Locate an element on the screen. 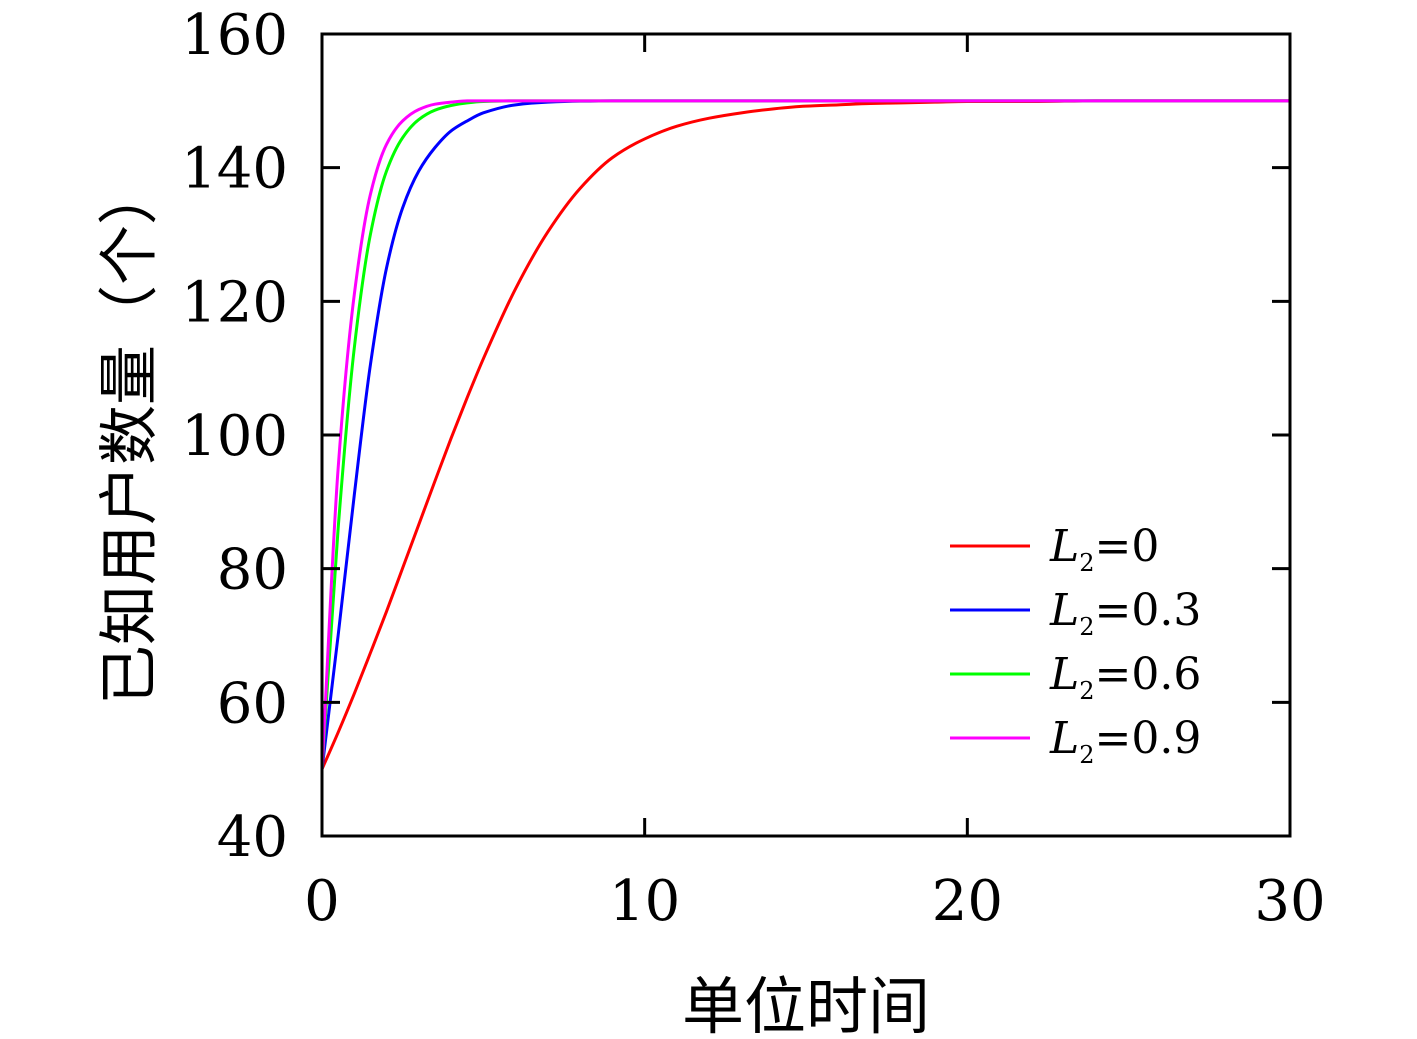 This screenshot has width=1417, height=1039. legend-label: L2=0 is located at coordinates (1104, 549).